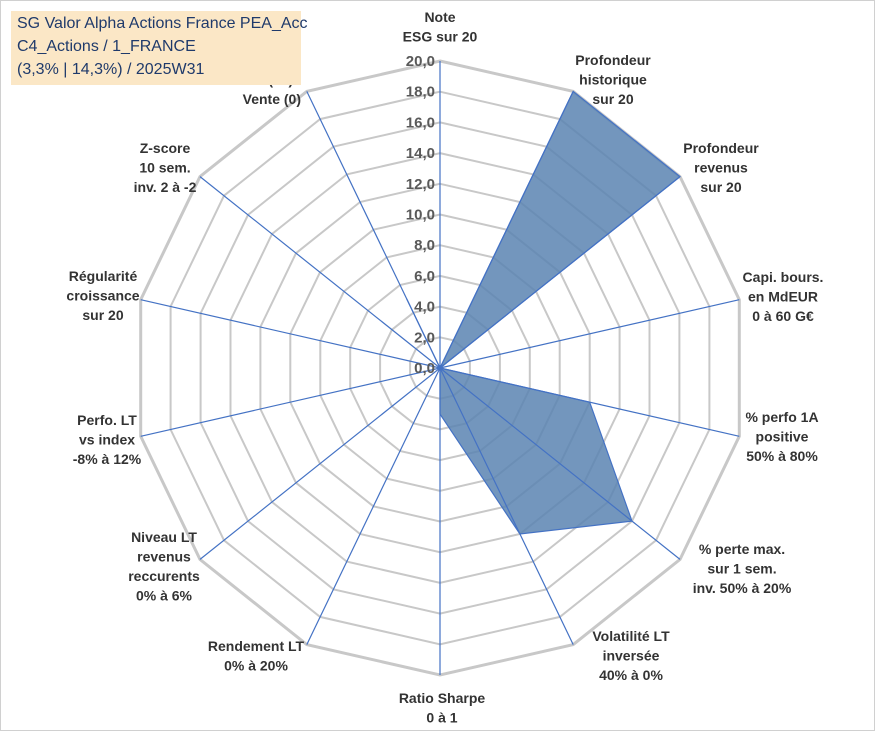 The width and height of the screenshot is (875, 731). I want to click on chart-title-line-1: SG Valor Alpha Actions France PEA_Acc, so click(162, 23).